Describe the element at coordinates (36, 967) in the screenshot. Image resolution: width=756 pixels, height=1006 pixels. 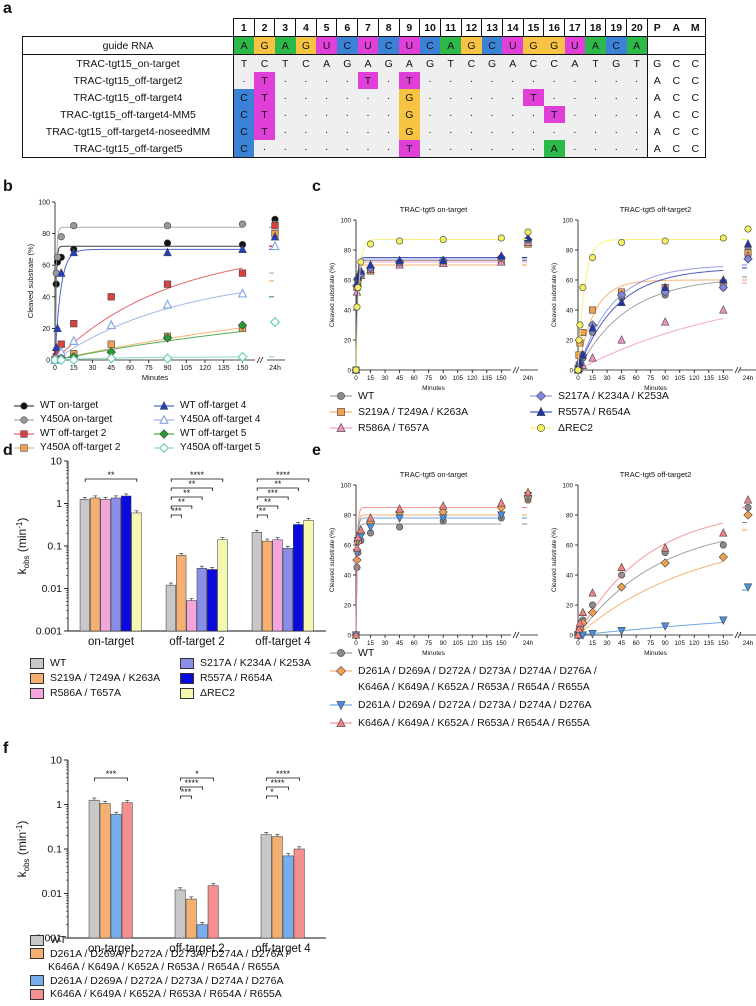
I see `legend-indent` at that location.